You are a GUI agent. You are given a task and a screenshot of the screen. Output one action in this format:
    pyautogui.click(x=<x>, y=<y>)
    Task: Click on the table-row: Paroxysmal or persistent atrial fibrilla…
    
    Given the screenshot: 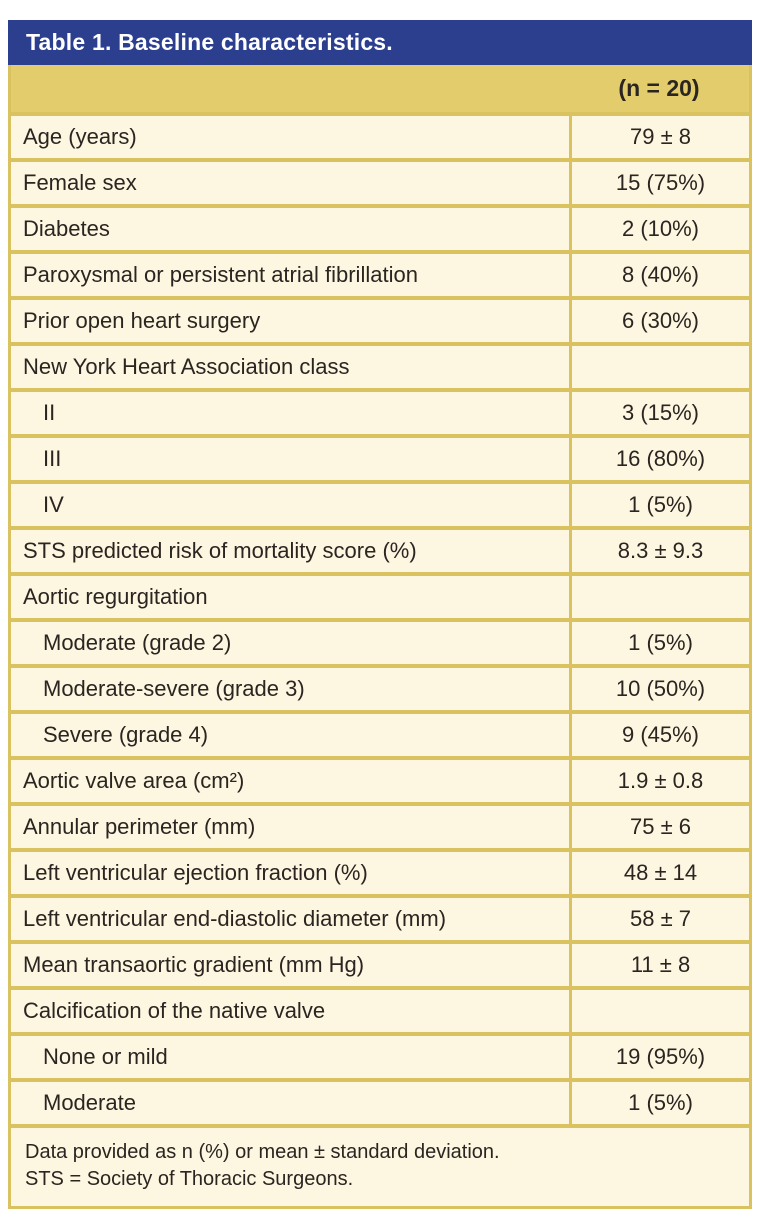 What is the action you would take?
    pyautogui.click(x=380, y=273)
    